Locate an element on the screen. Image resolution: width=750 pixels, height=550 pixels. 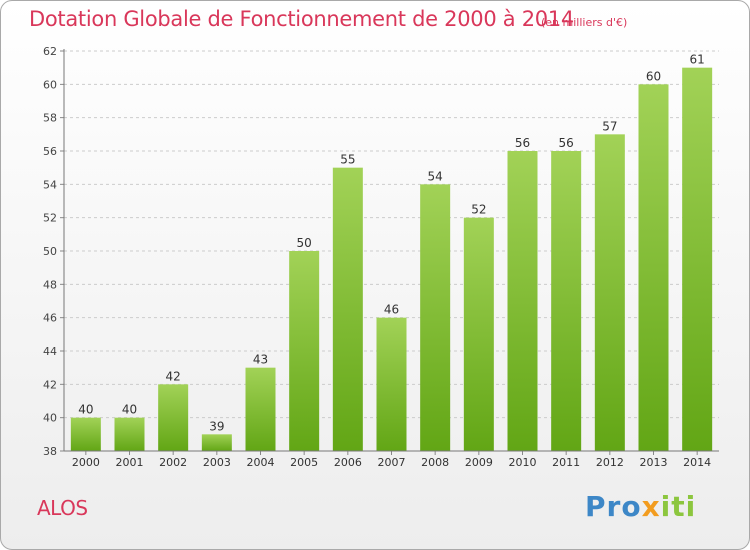
x-tick-label-2001: 2001 is located at coordinates (130, 462).